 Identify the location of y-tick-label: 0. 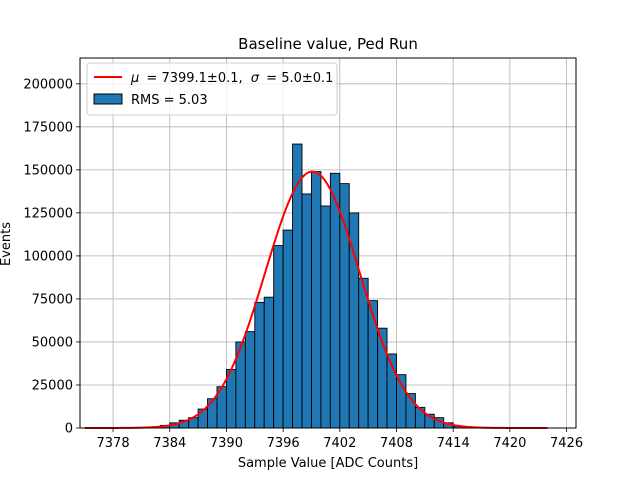
(69, 429).